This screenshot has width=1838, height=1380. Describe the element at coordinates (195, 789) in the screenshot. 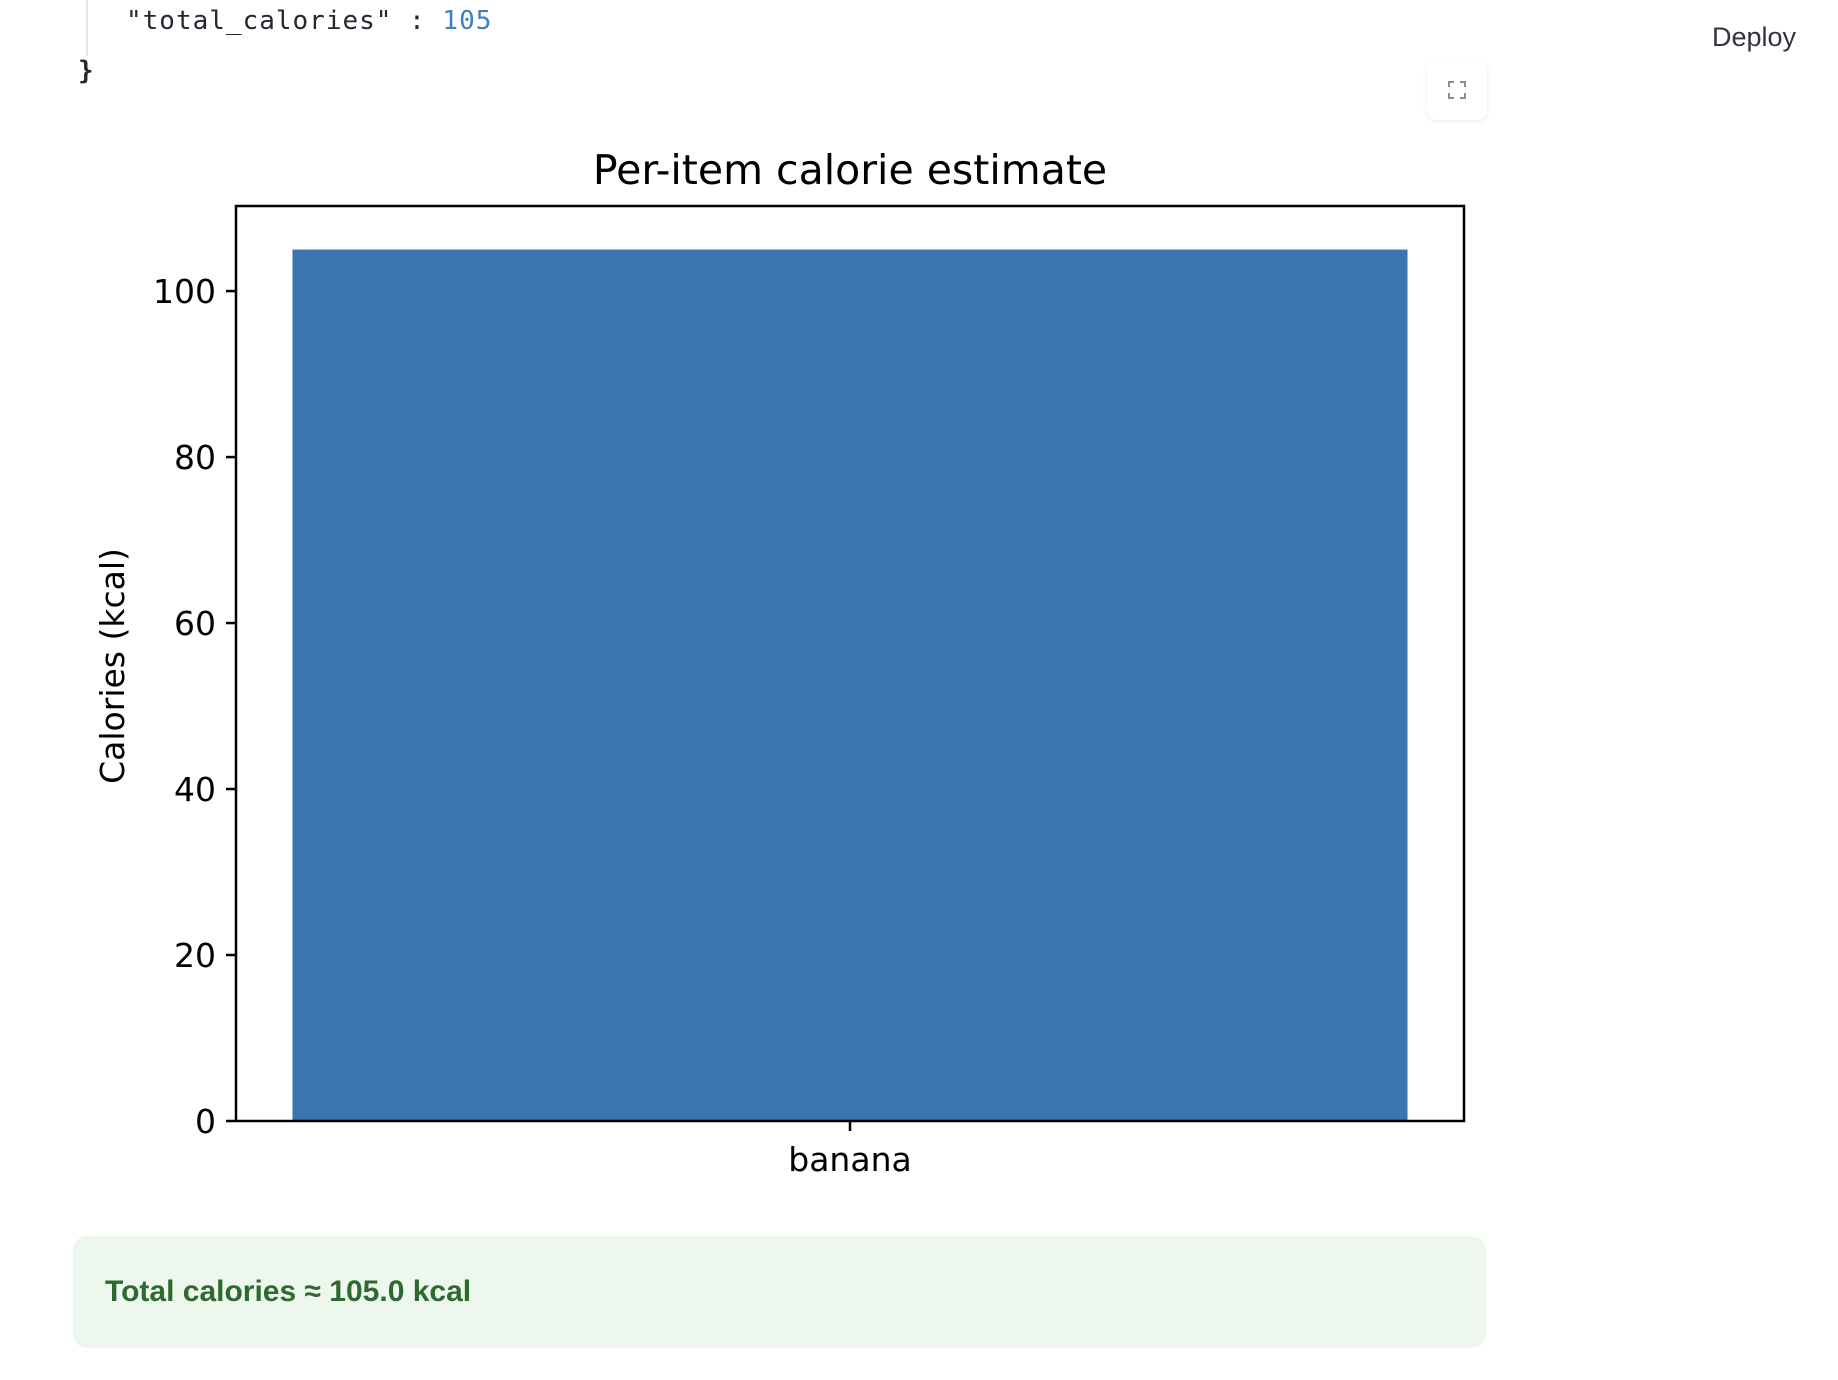

I see `y-tick-label: 40` at that location.